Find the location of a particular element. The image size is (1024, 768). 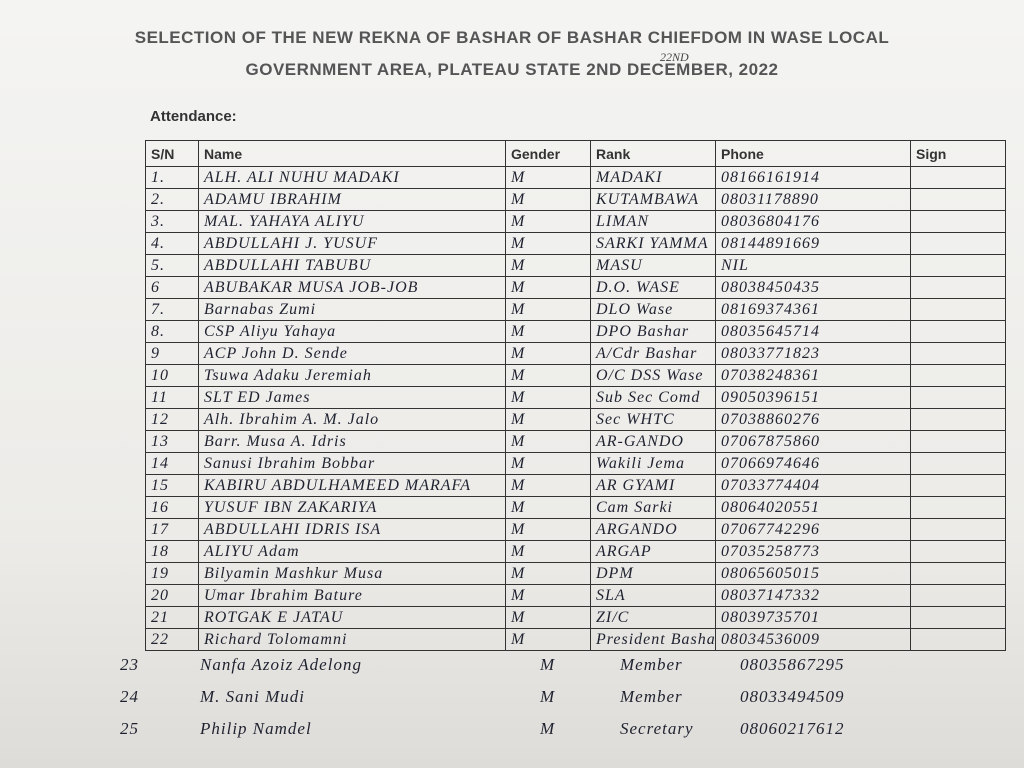

phone: 08035867295 is located at coordinates (792, 664).